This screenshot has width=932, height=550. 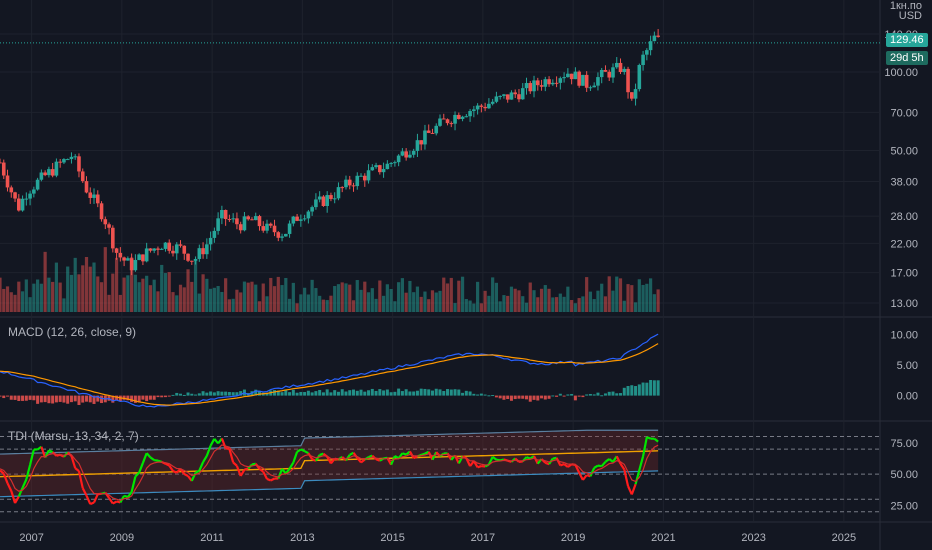 What do you see at coordinates (440, 471) in the screenshot?
I see `tdi-pane` at bounding box center [440, 471].